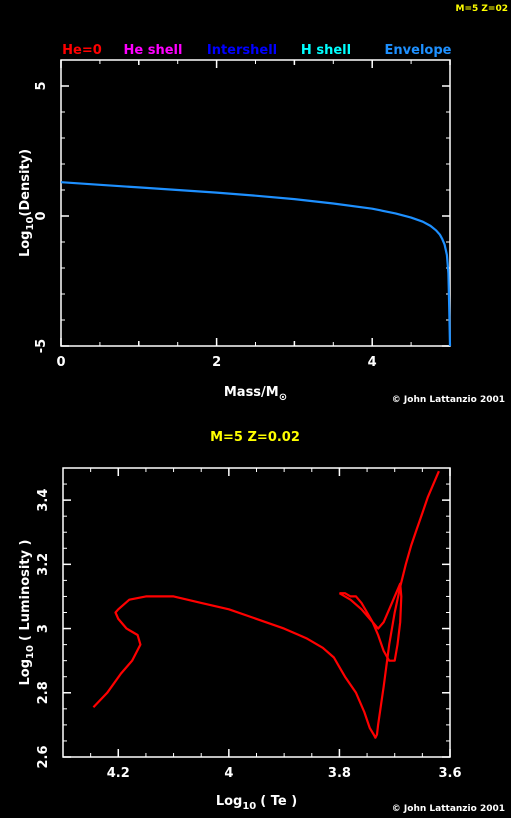 This screenshot has height=818, width=511. Describe the element at coordinates (43, 692) in the screenshot. I see `y-tick-label: 2.8` at that location.